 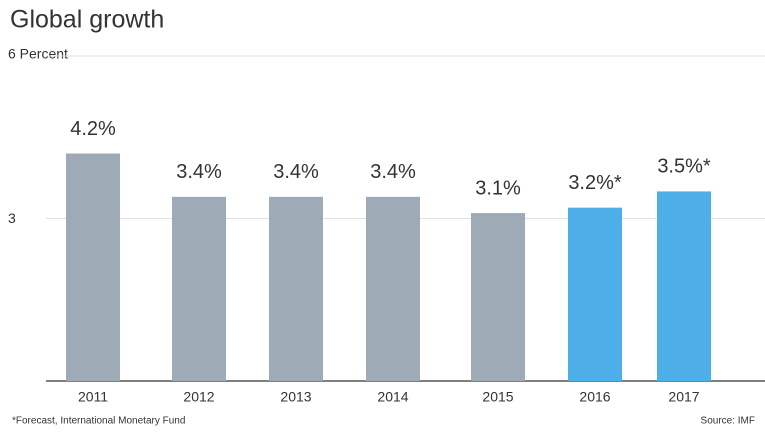 What do you see at coordinates (497, 397) in the screenshot?
I see `x-tick-label: 2015` at bounding box center [497, 397].